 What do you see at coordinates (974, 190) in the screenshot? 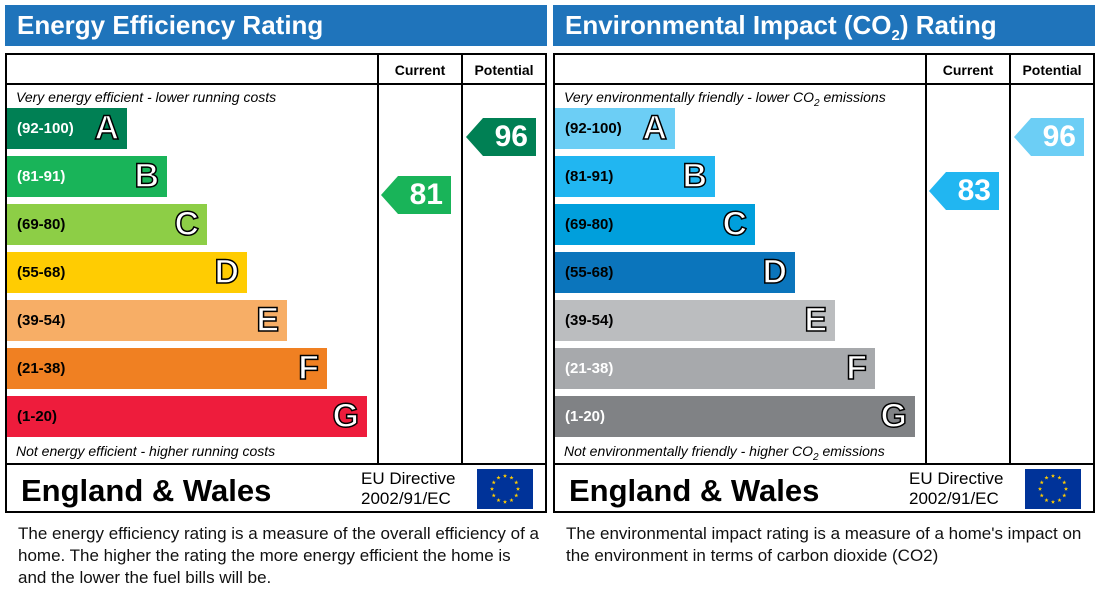
I see `current-rating-value: 83` at bounding box center [974, 190].